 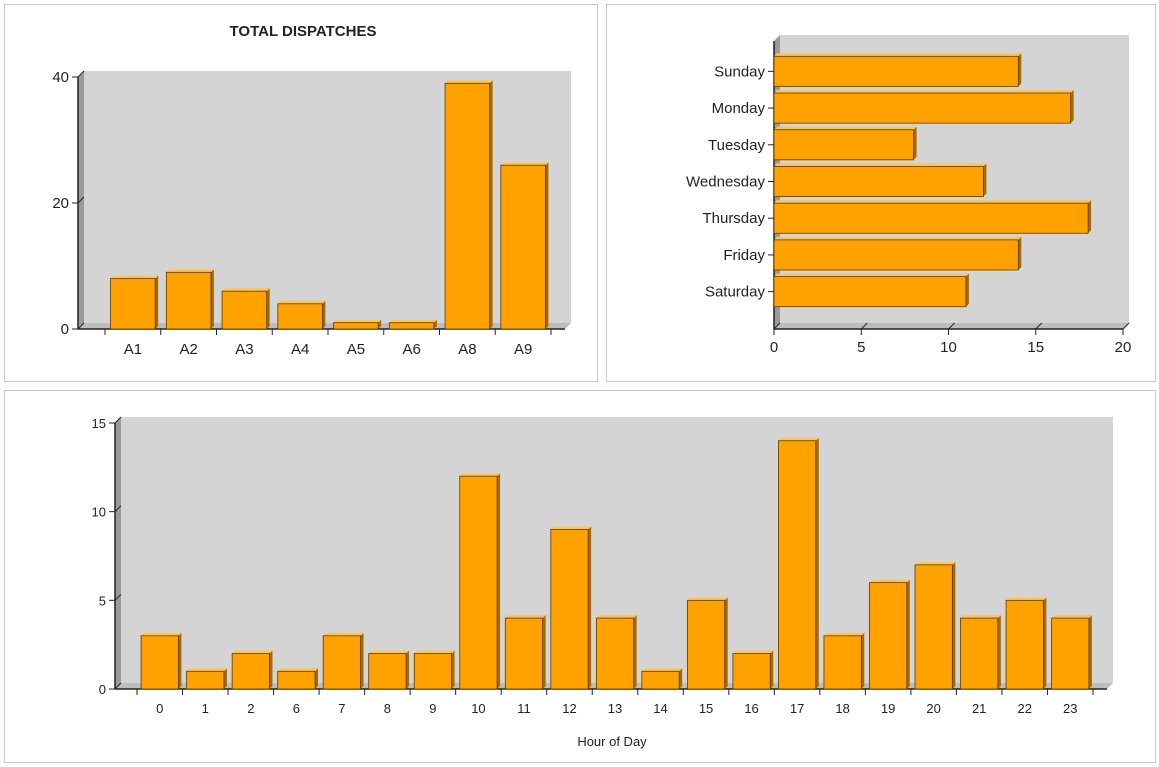 What do you see at coordinates (725, 182) in the screenshot?
I see `y-tick-label: Wednesday` at bounding box center [725, 182].